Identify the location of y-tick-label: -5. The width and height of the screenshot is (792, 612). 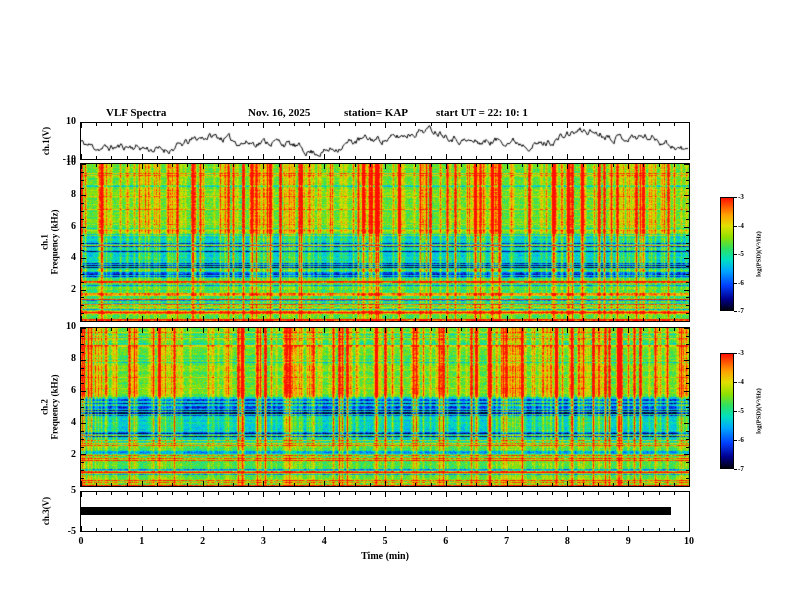
(71, 531).